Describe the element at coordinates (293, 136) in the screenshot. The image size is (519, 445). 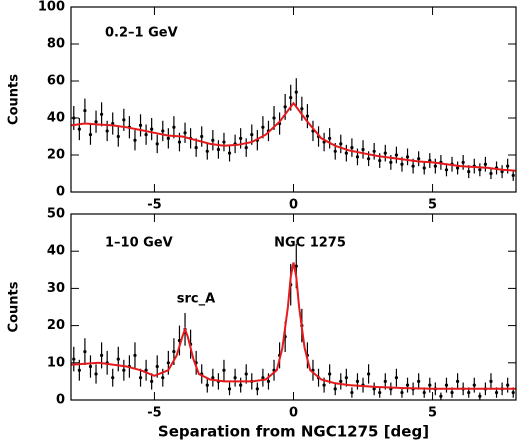
I see `model-line` at that location.